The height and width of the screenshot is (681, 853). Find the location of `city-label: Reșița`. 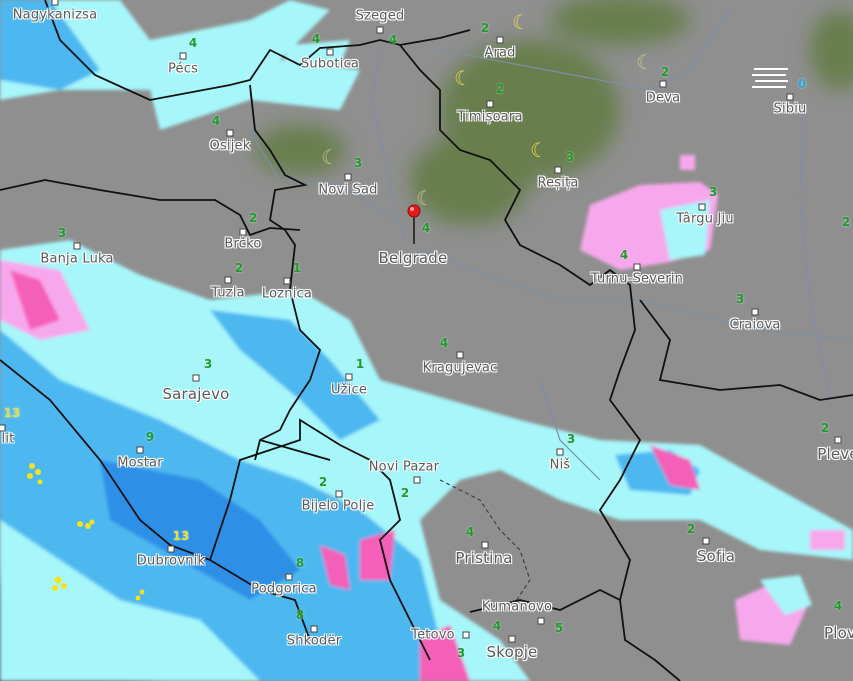

city-label: Reșița is located at coordinates (558, 183).